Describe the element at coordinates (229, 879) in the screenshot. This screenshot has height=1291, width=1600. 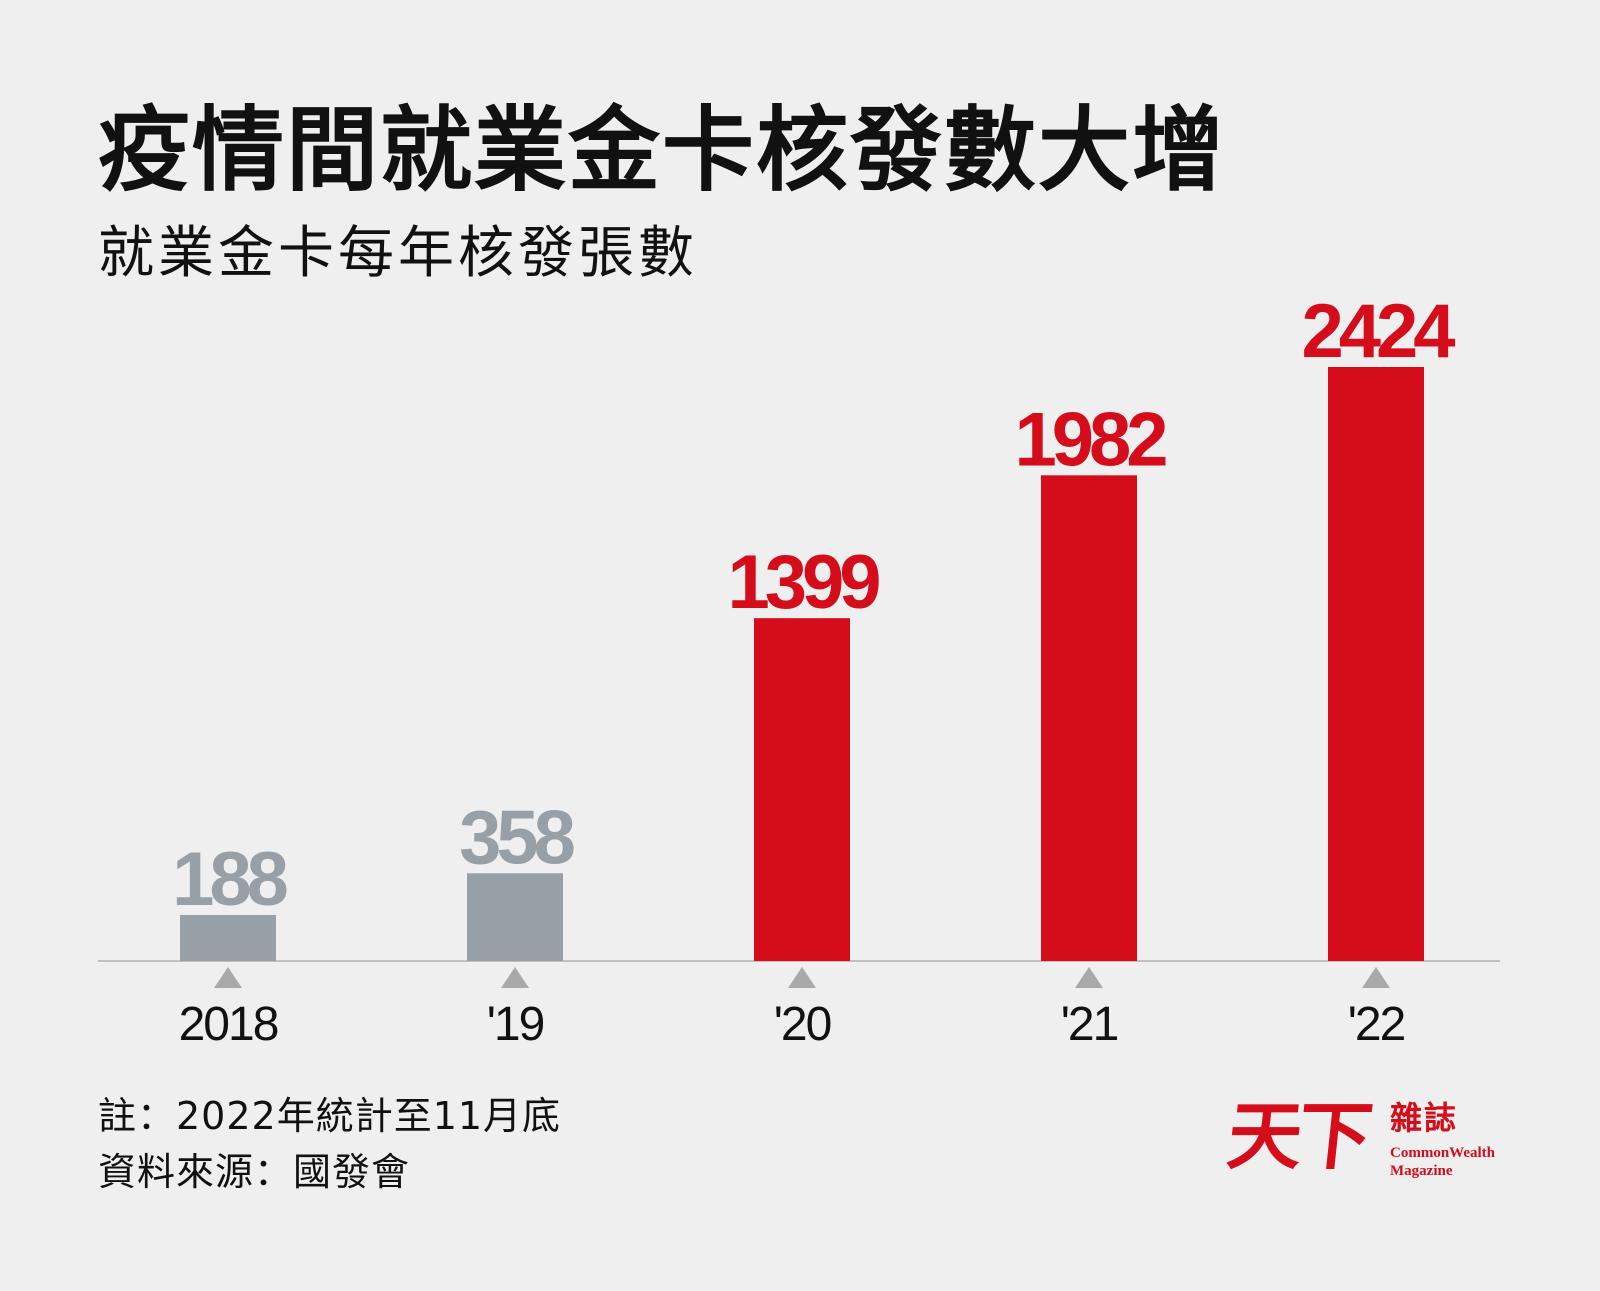
I see `value-label-0: 188` at that location.